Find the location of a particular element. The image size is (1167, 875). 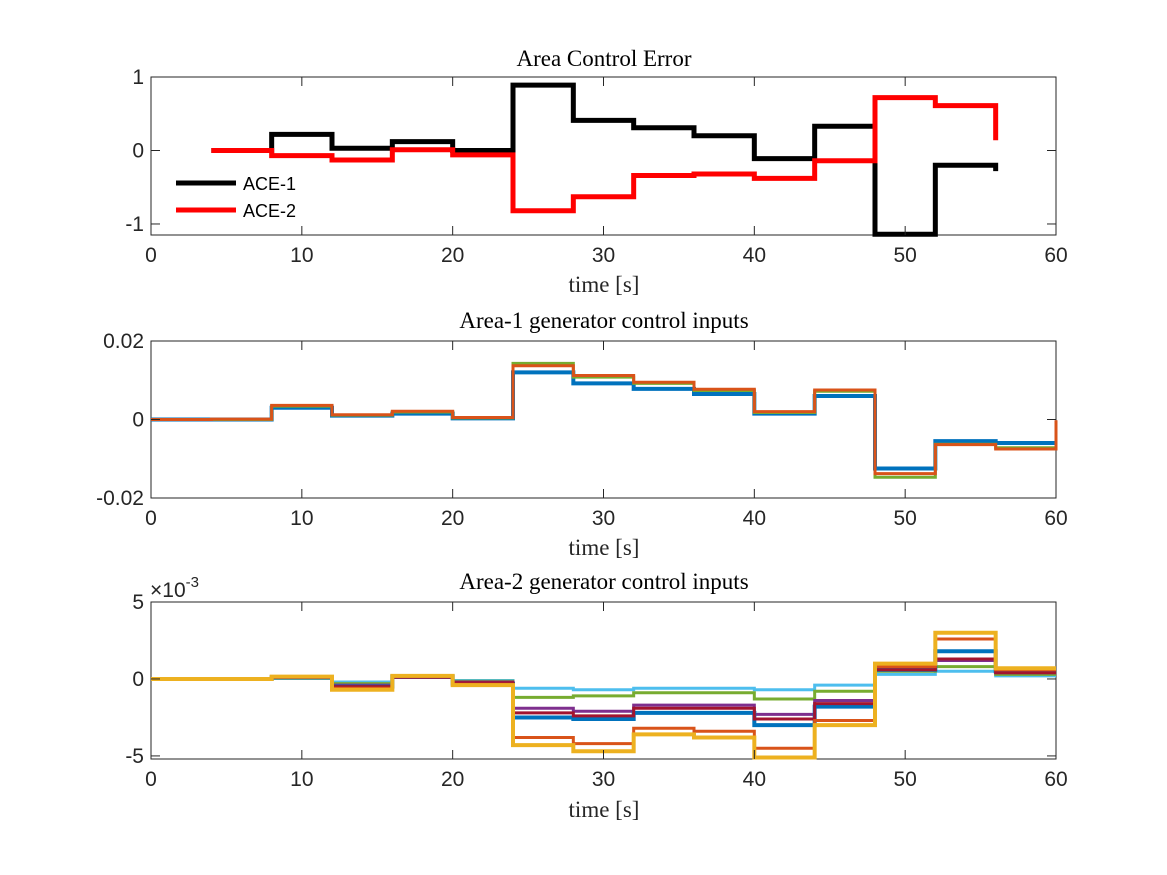

panel-area2-axes is located at coordinates (603, 680).